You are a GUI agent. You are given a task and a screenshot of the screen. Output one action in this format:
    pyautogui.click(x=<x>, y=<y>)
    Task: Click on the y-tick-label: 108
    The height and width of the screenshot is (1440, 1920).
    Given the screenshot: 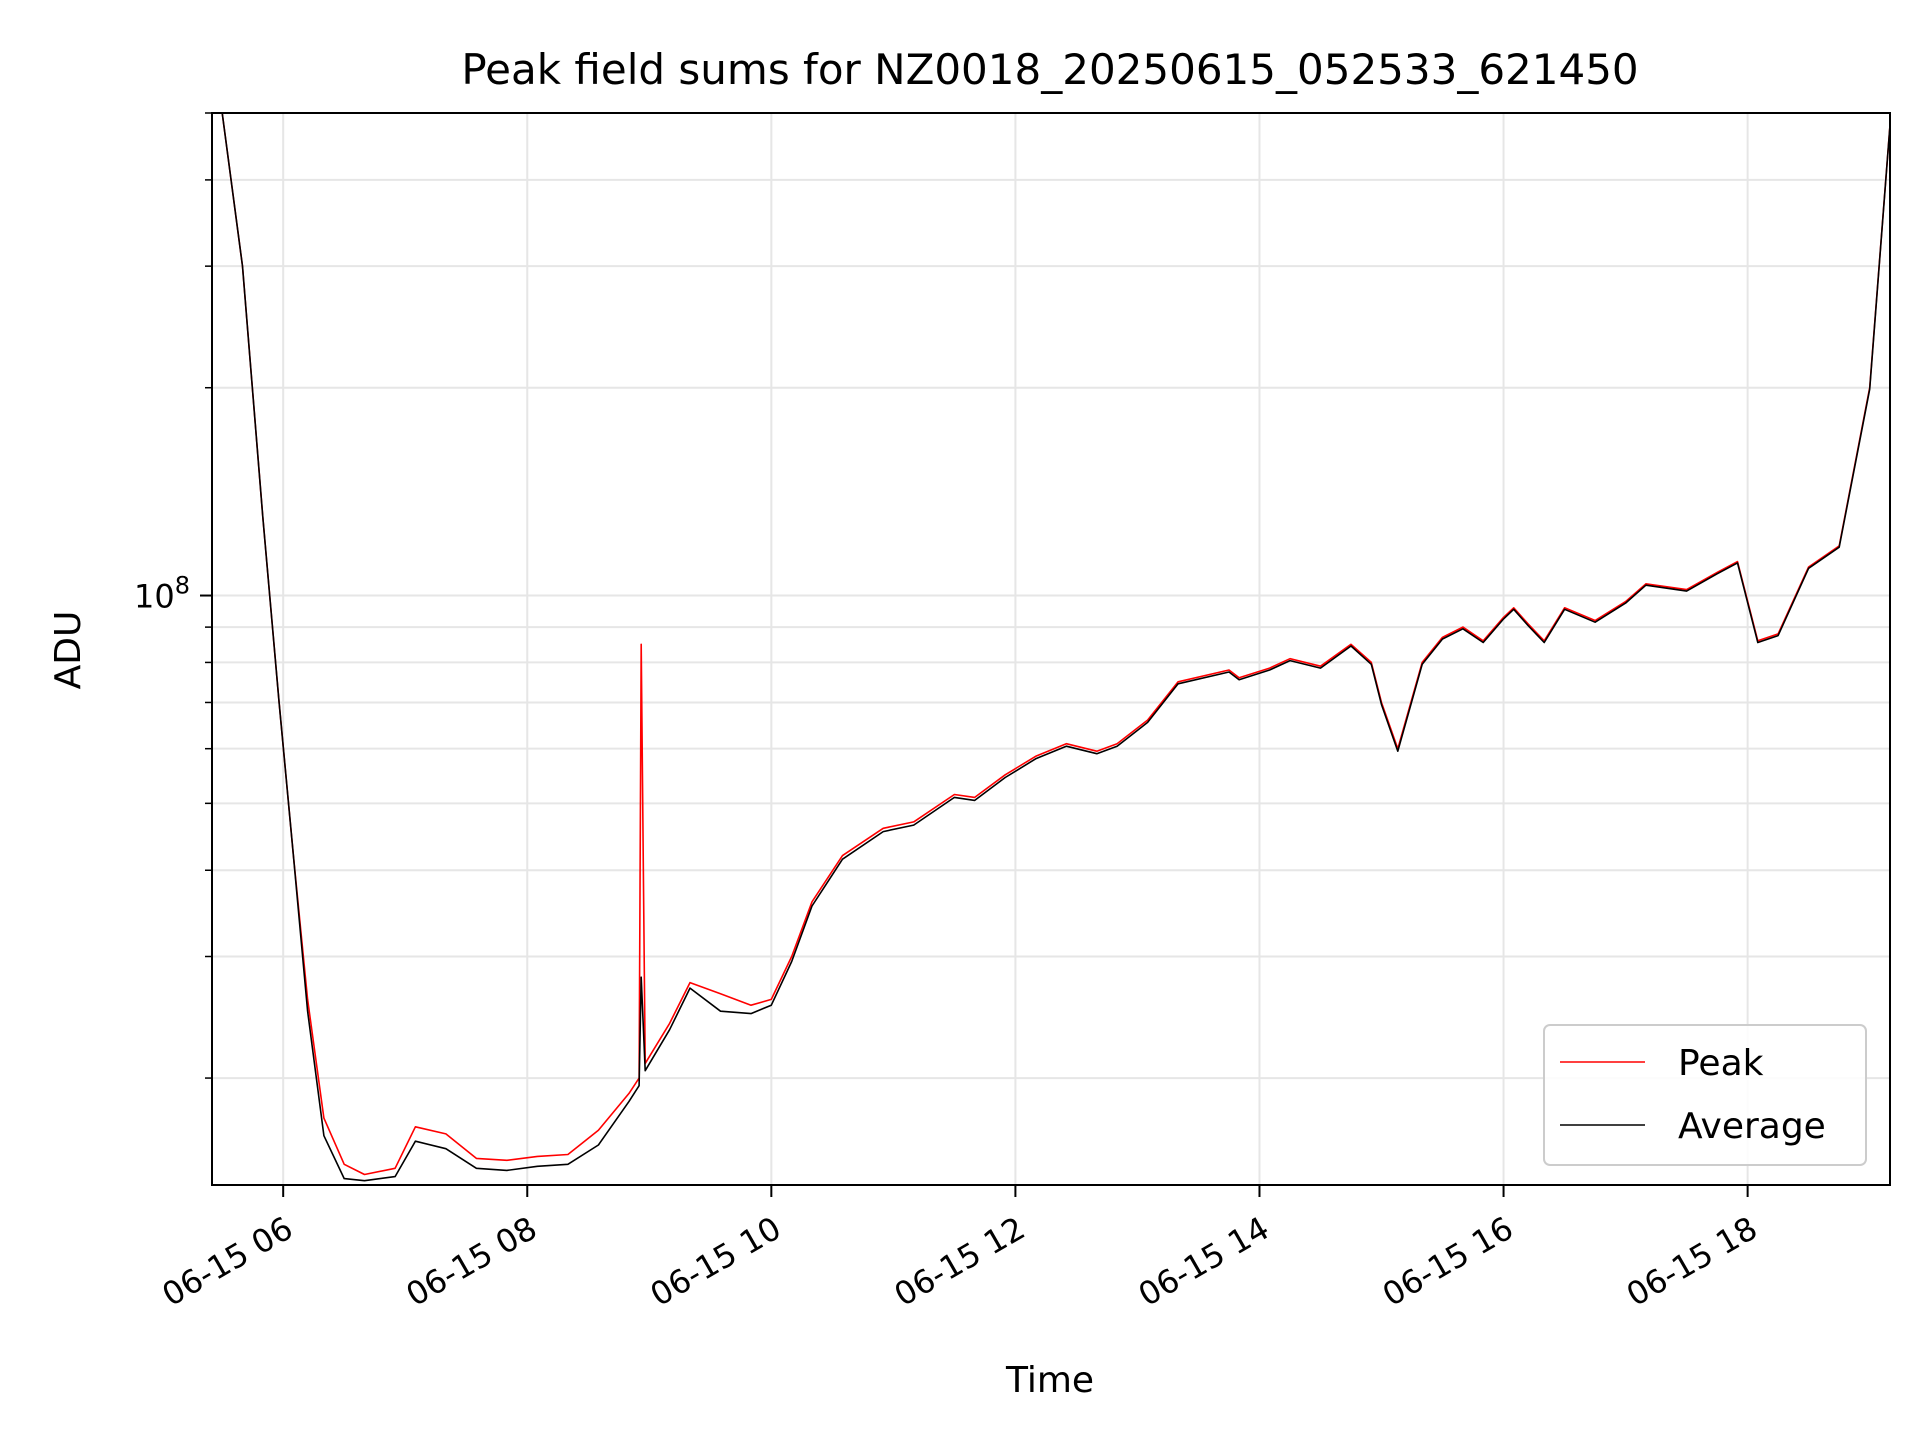 What is the action you would take?
    pyautogui.click(x=162, y=594)
    